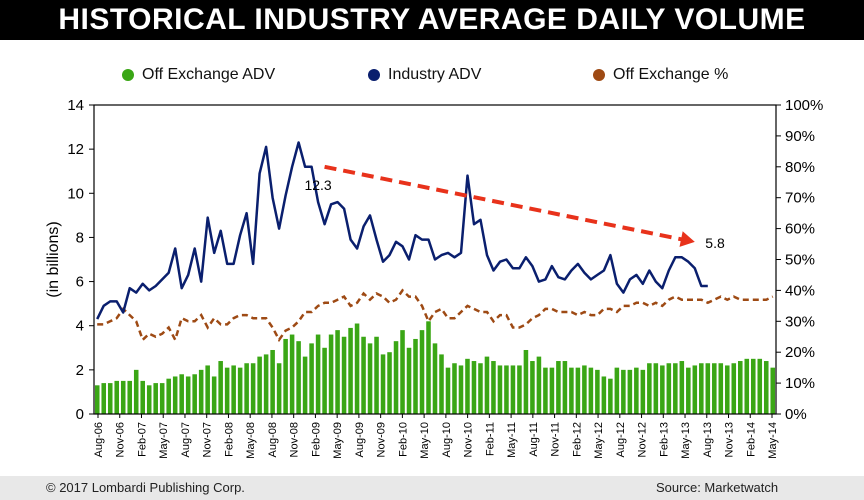 Image resolution: width=864 pixels, height=500 pixels. What do you see at coordinates (209, 74) in the screenshot?
I see `legend-label: Off Exchange ADV` at bounding box center [209, 74].